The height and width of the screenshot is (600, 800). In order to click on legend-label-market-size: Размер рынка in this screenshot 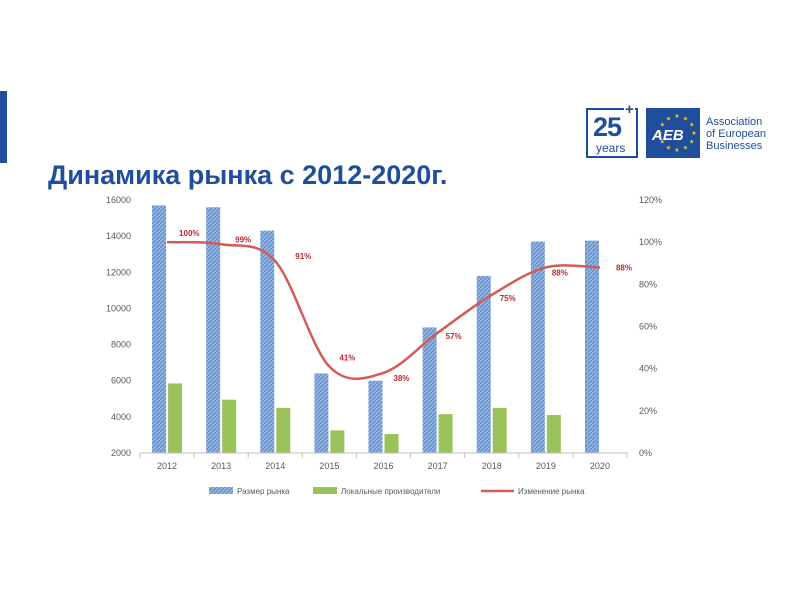, I will do `click(263, 491)`.